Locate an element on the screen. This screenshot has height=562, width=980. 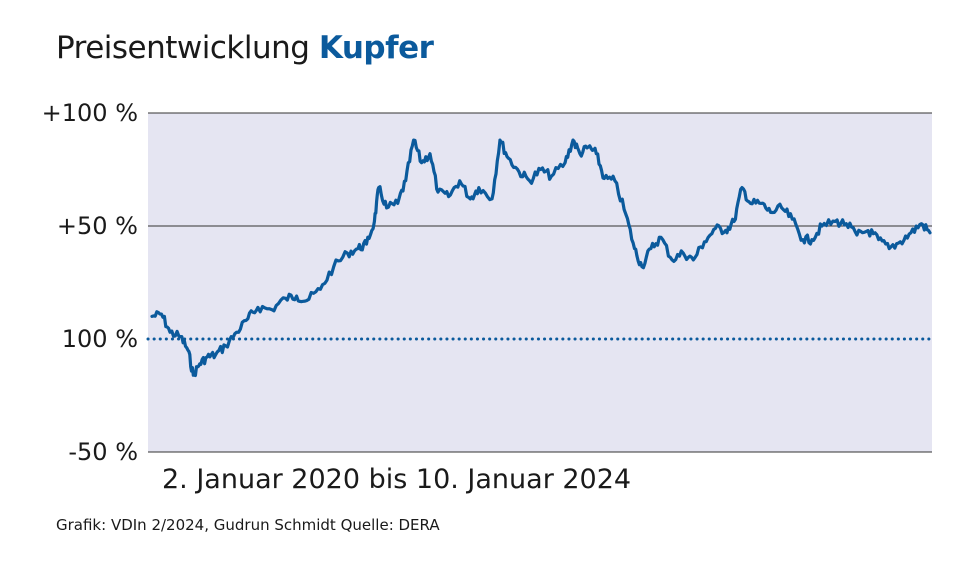
y-tick-label: +100 % is located at coordinates (90, 113).